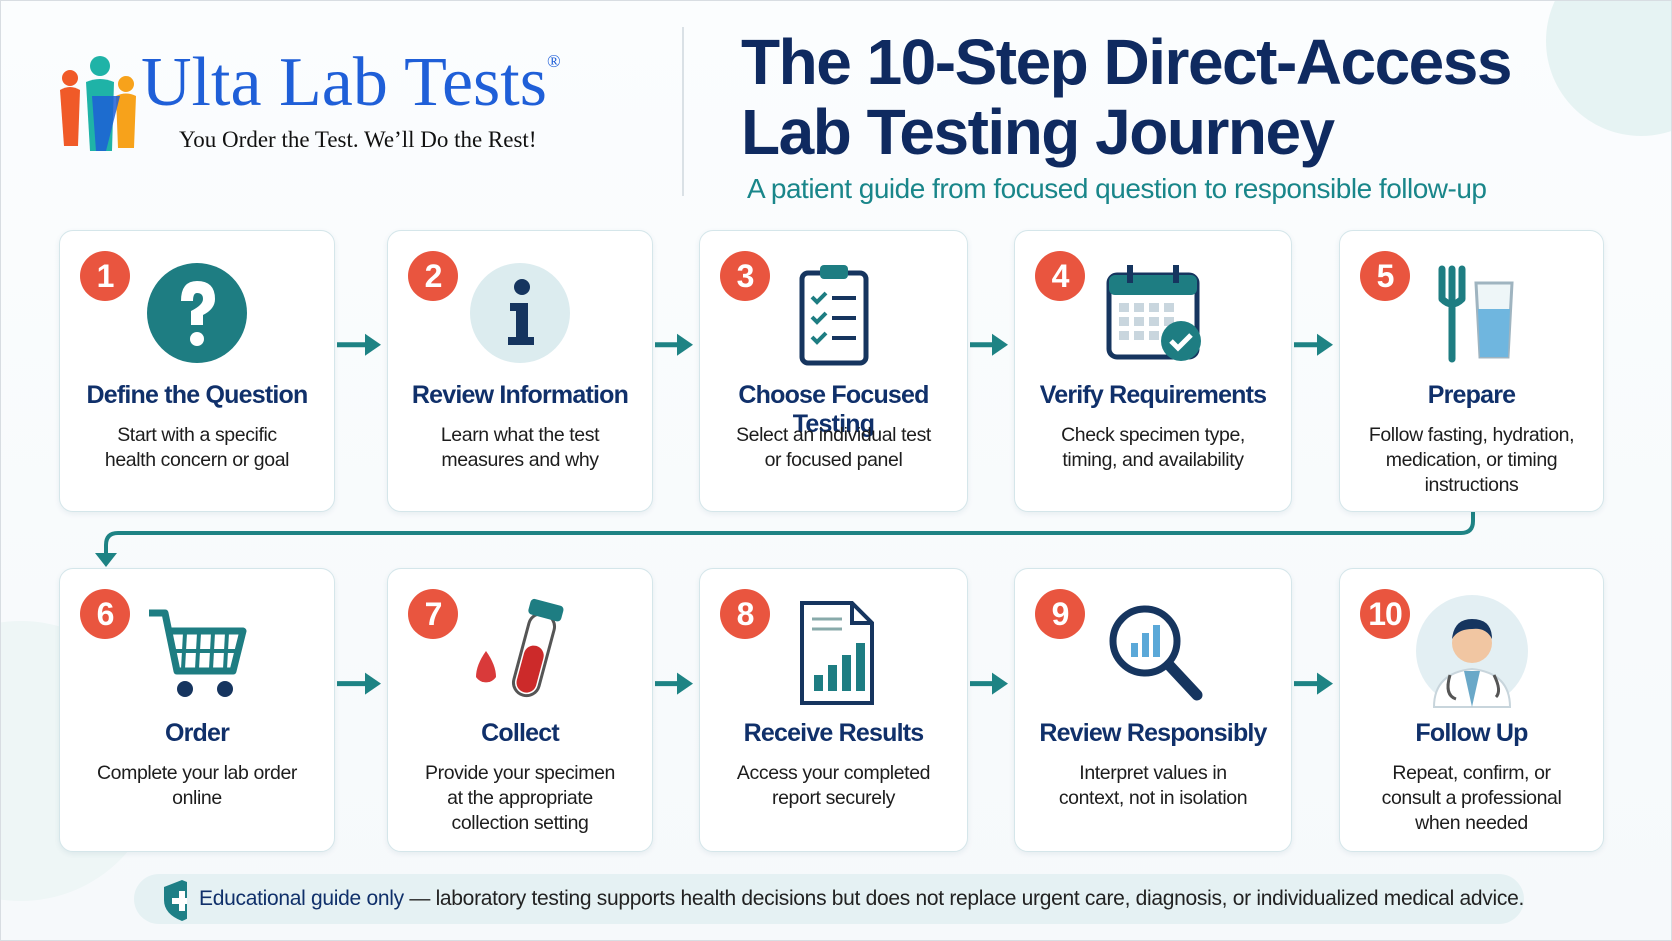  I want to click on step-card: 6 Order Complete your lab order online, so click(197, 710).